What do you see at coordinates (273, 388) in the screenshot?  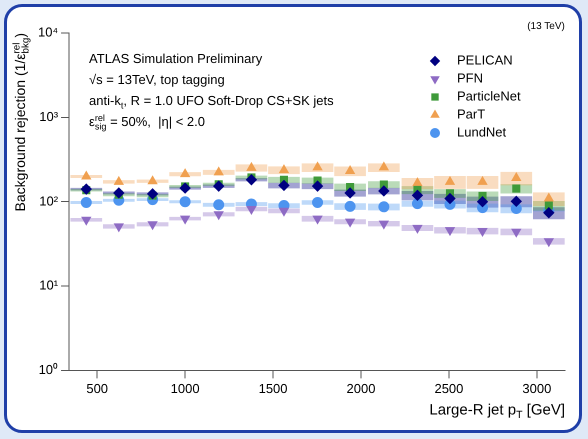 I see `x-tick-label: 1500` at bounding box center [273, 388].